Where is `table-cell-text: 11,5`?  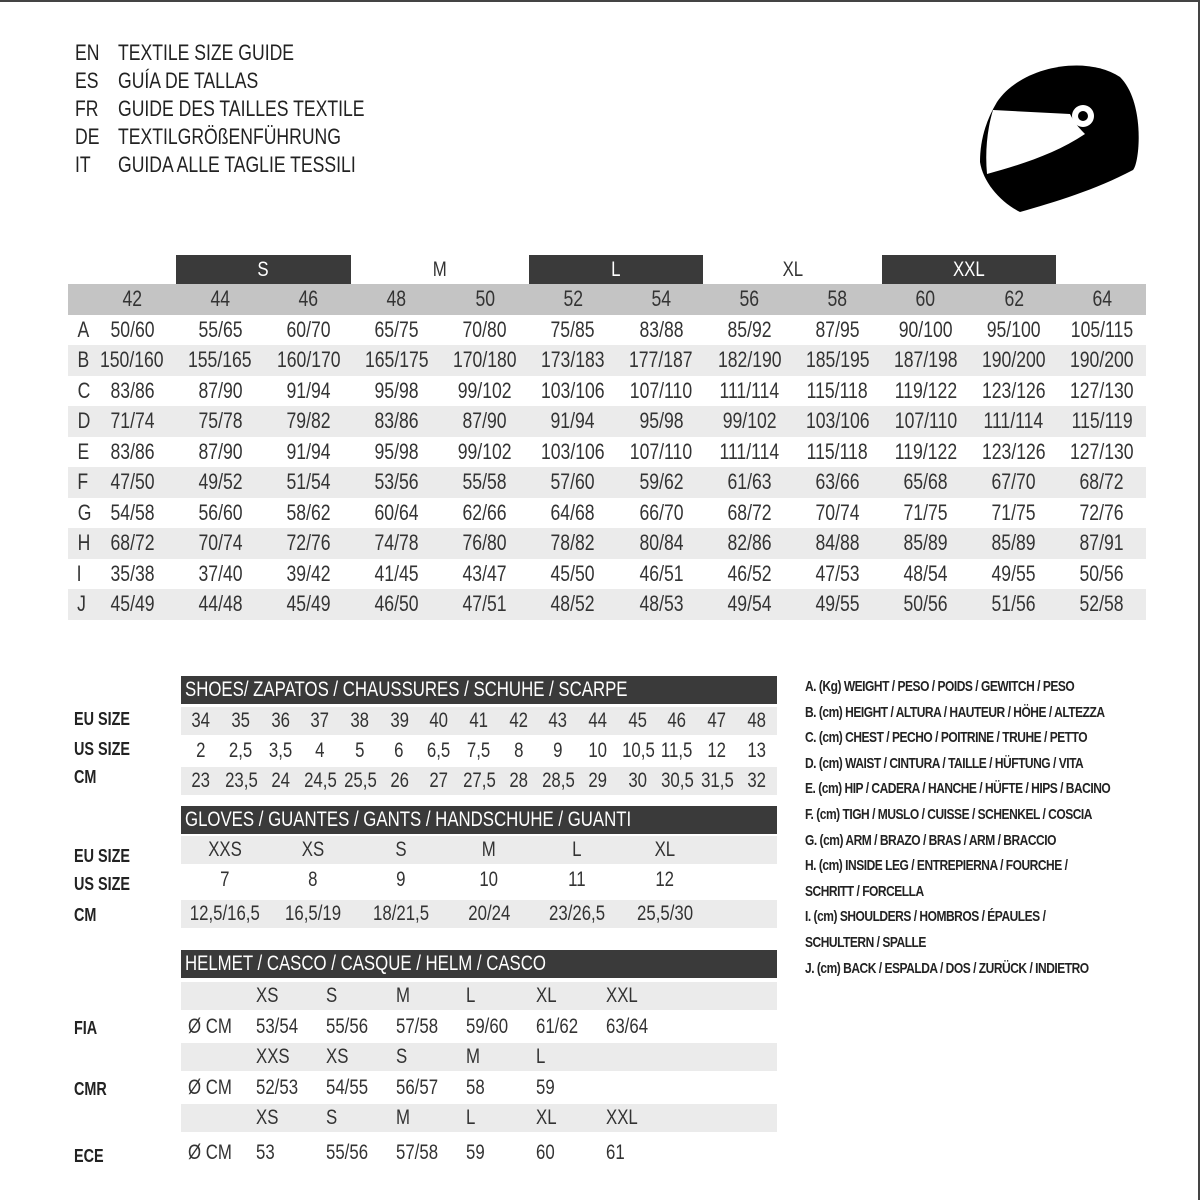 table-cell-text: 11,5 is located at coordinates (677, 750).